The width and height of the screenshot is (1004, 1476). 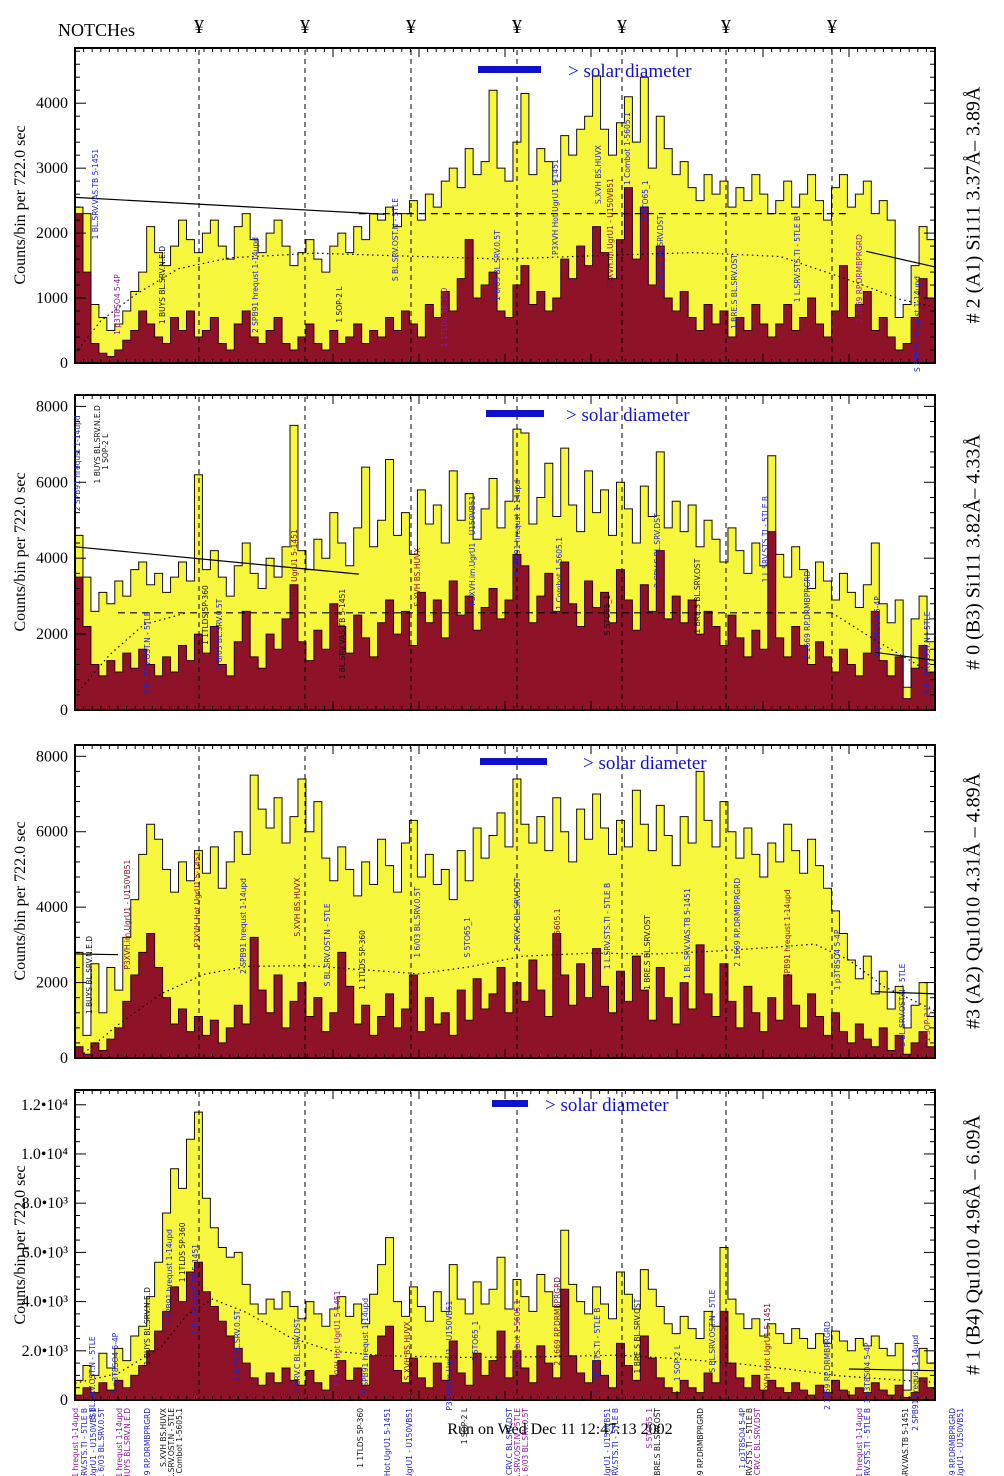 I want to click on panel-title: #3 (A2) Qu1010 4.31Å – 4.89Å, so click(x=973, y=901).